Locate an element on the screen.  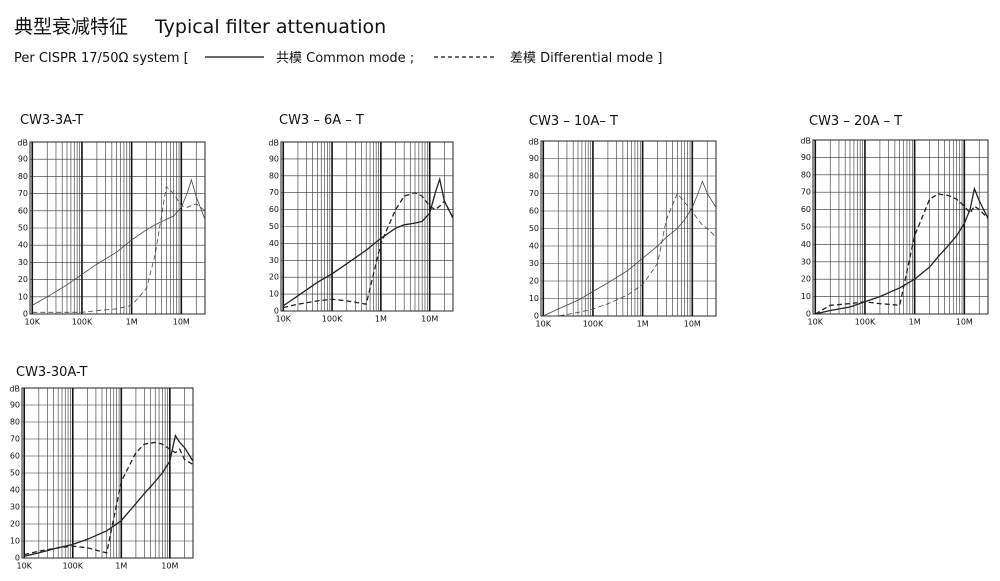
chart-title: CW3 – 6A – T is located at coordinates (321, 120).